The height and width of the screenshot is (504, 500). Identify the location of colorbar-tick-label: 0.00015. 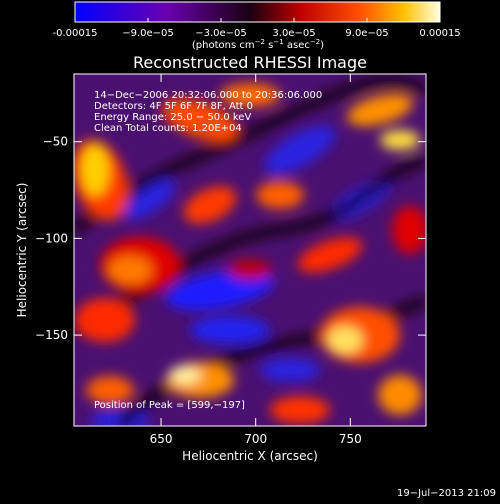
(439, 33).